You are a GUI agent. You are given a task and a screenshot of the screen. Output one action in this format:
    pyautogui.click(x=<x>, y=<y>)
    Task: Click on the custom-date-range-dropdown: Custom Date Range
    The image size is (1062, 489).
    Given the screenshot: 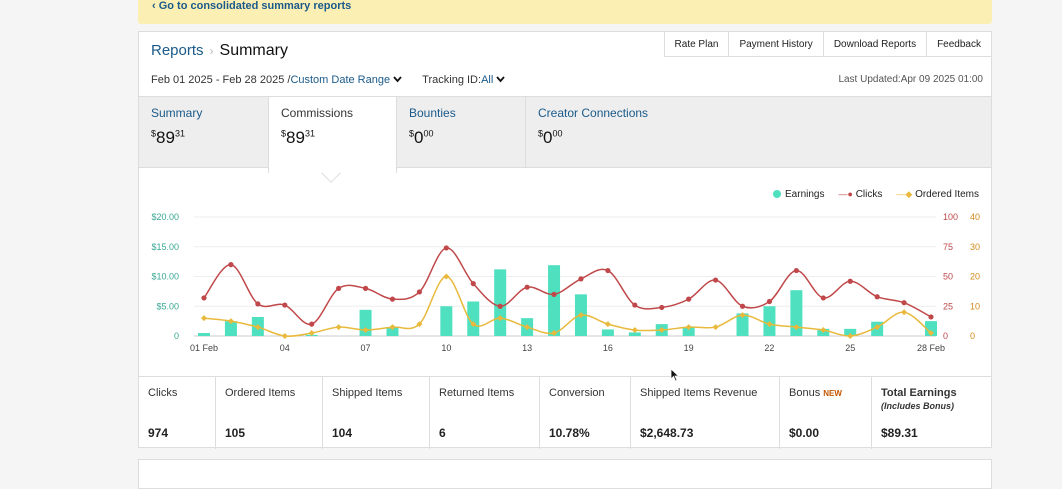 What is the action you would take?
    pyautogui.click(x=346, y=80)
    